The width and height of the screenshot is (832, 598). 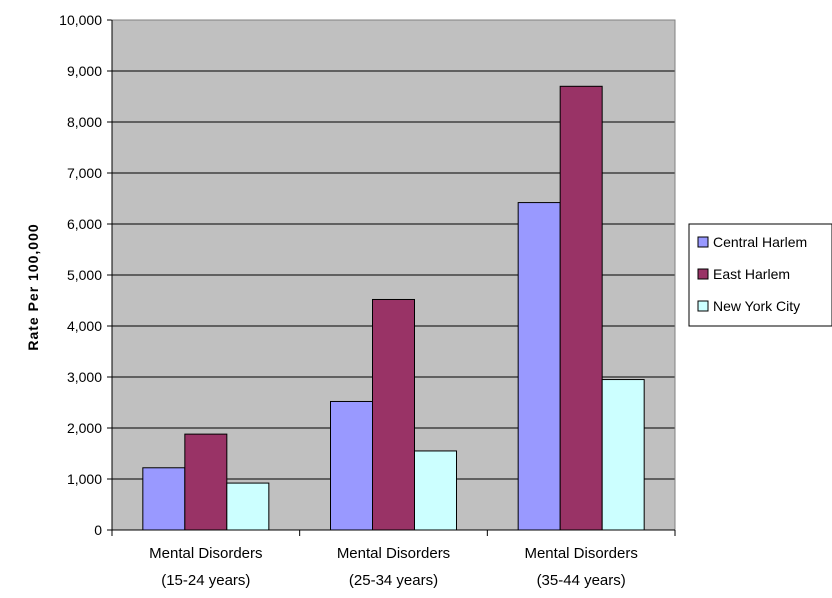 What do you see at coordinates (84, 122) in the screenshot?
I see `y-tick-label: 8,000` at bounding box center [84, 122].